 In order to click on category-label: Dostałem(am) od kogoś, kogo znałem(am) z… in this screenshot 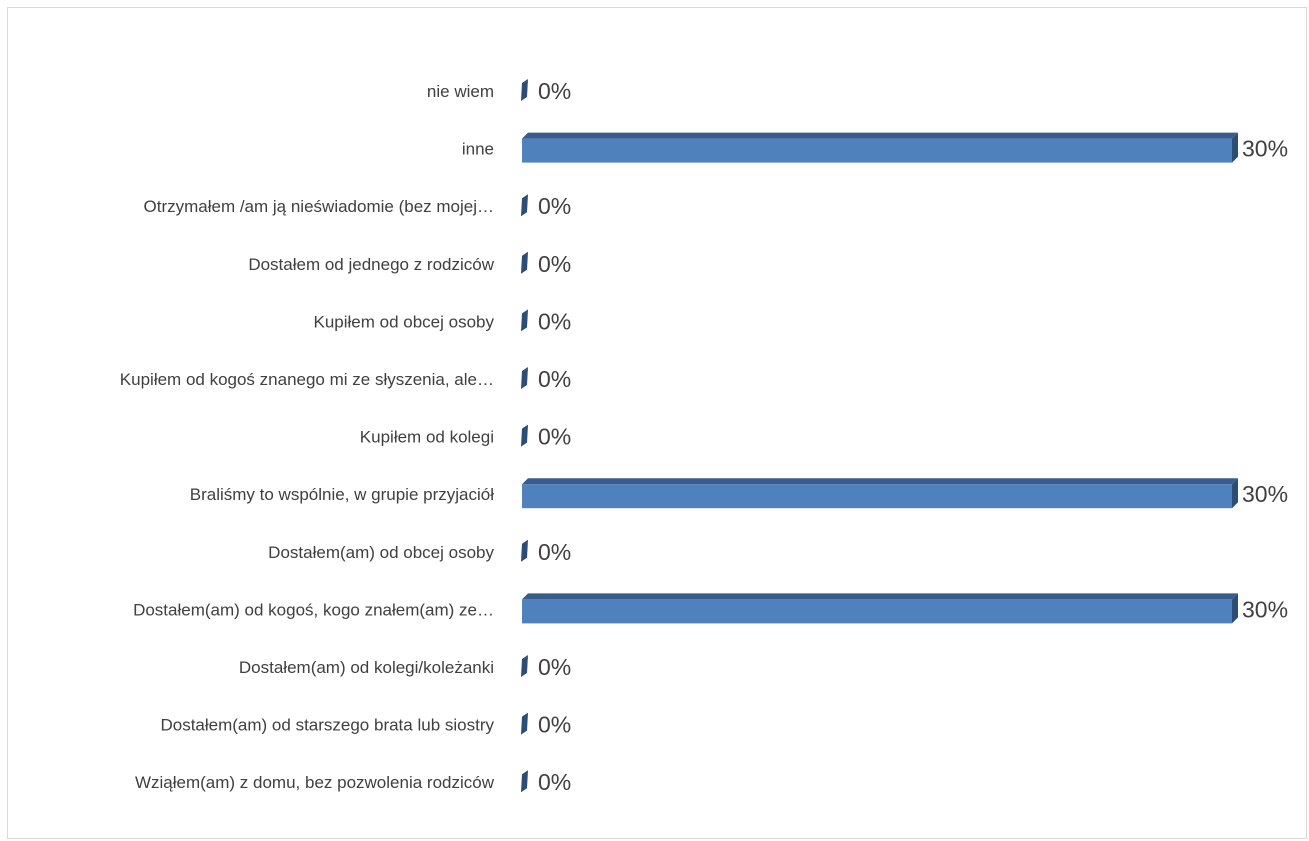, I will do `click(313, 609)`.